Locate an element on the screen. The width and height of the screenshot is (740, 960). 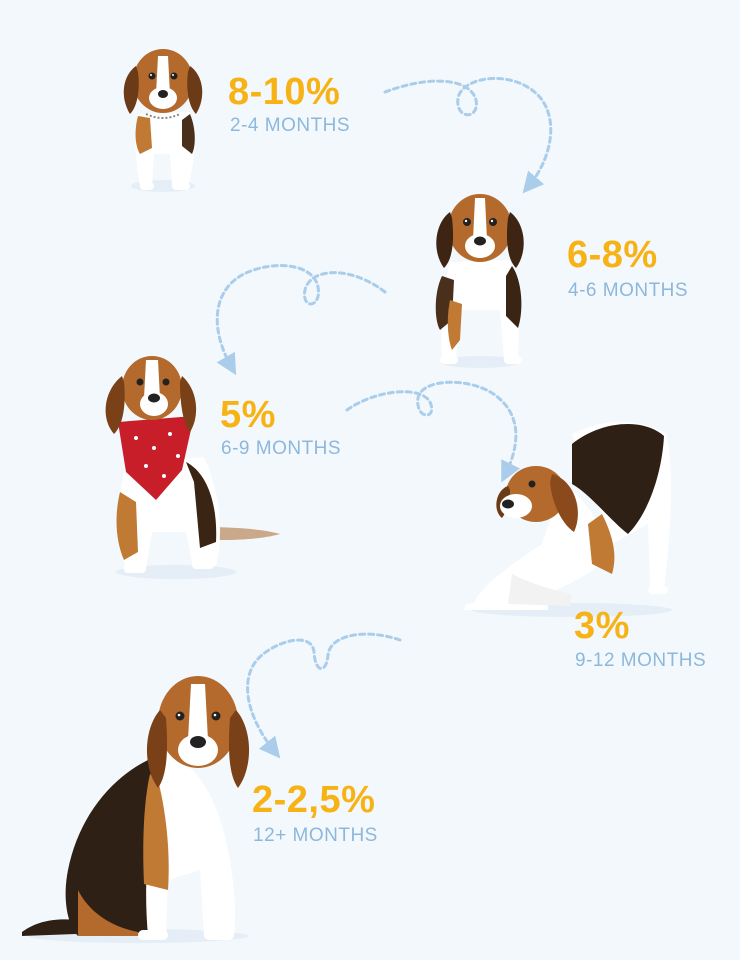
beagle-red-bandana-illustration is located at coordinates (192, 467).